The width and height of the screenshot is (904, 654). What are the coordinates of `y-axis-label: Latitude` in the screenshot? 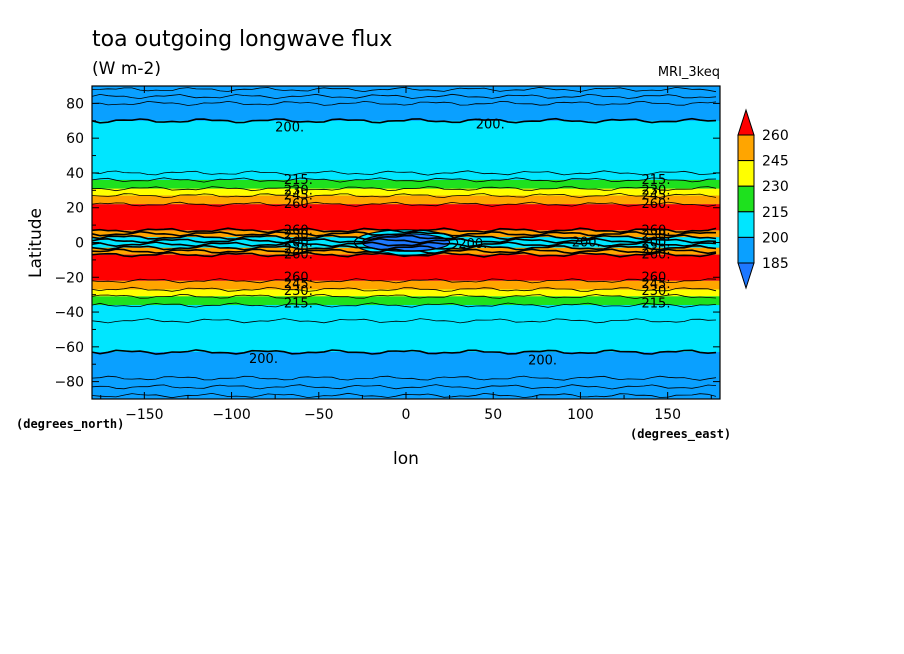 It's located at (36, 243).